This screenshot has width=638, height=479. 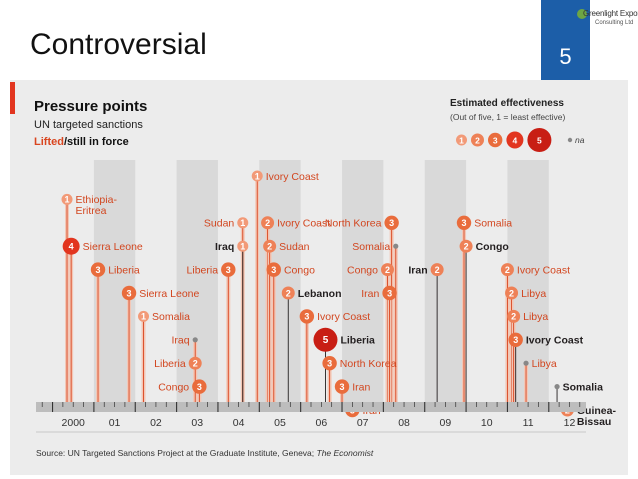 What do you see at coordinates (88, 125) in the screenshot?
I see `chart-subtitle: UN targeted sanctions` at bounding box center [88, 125].